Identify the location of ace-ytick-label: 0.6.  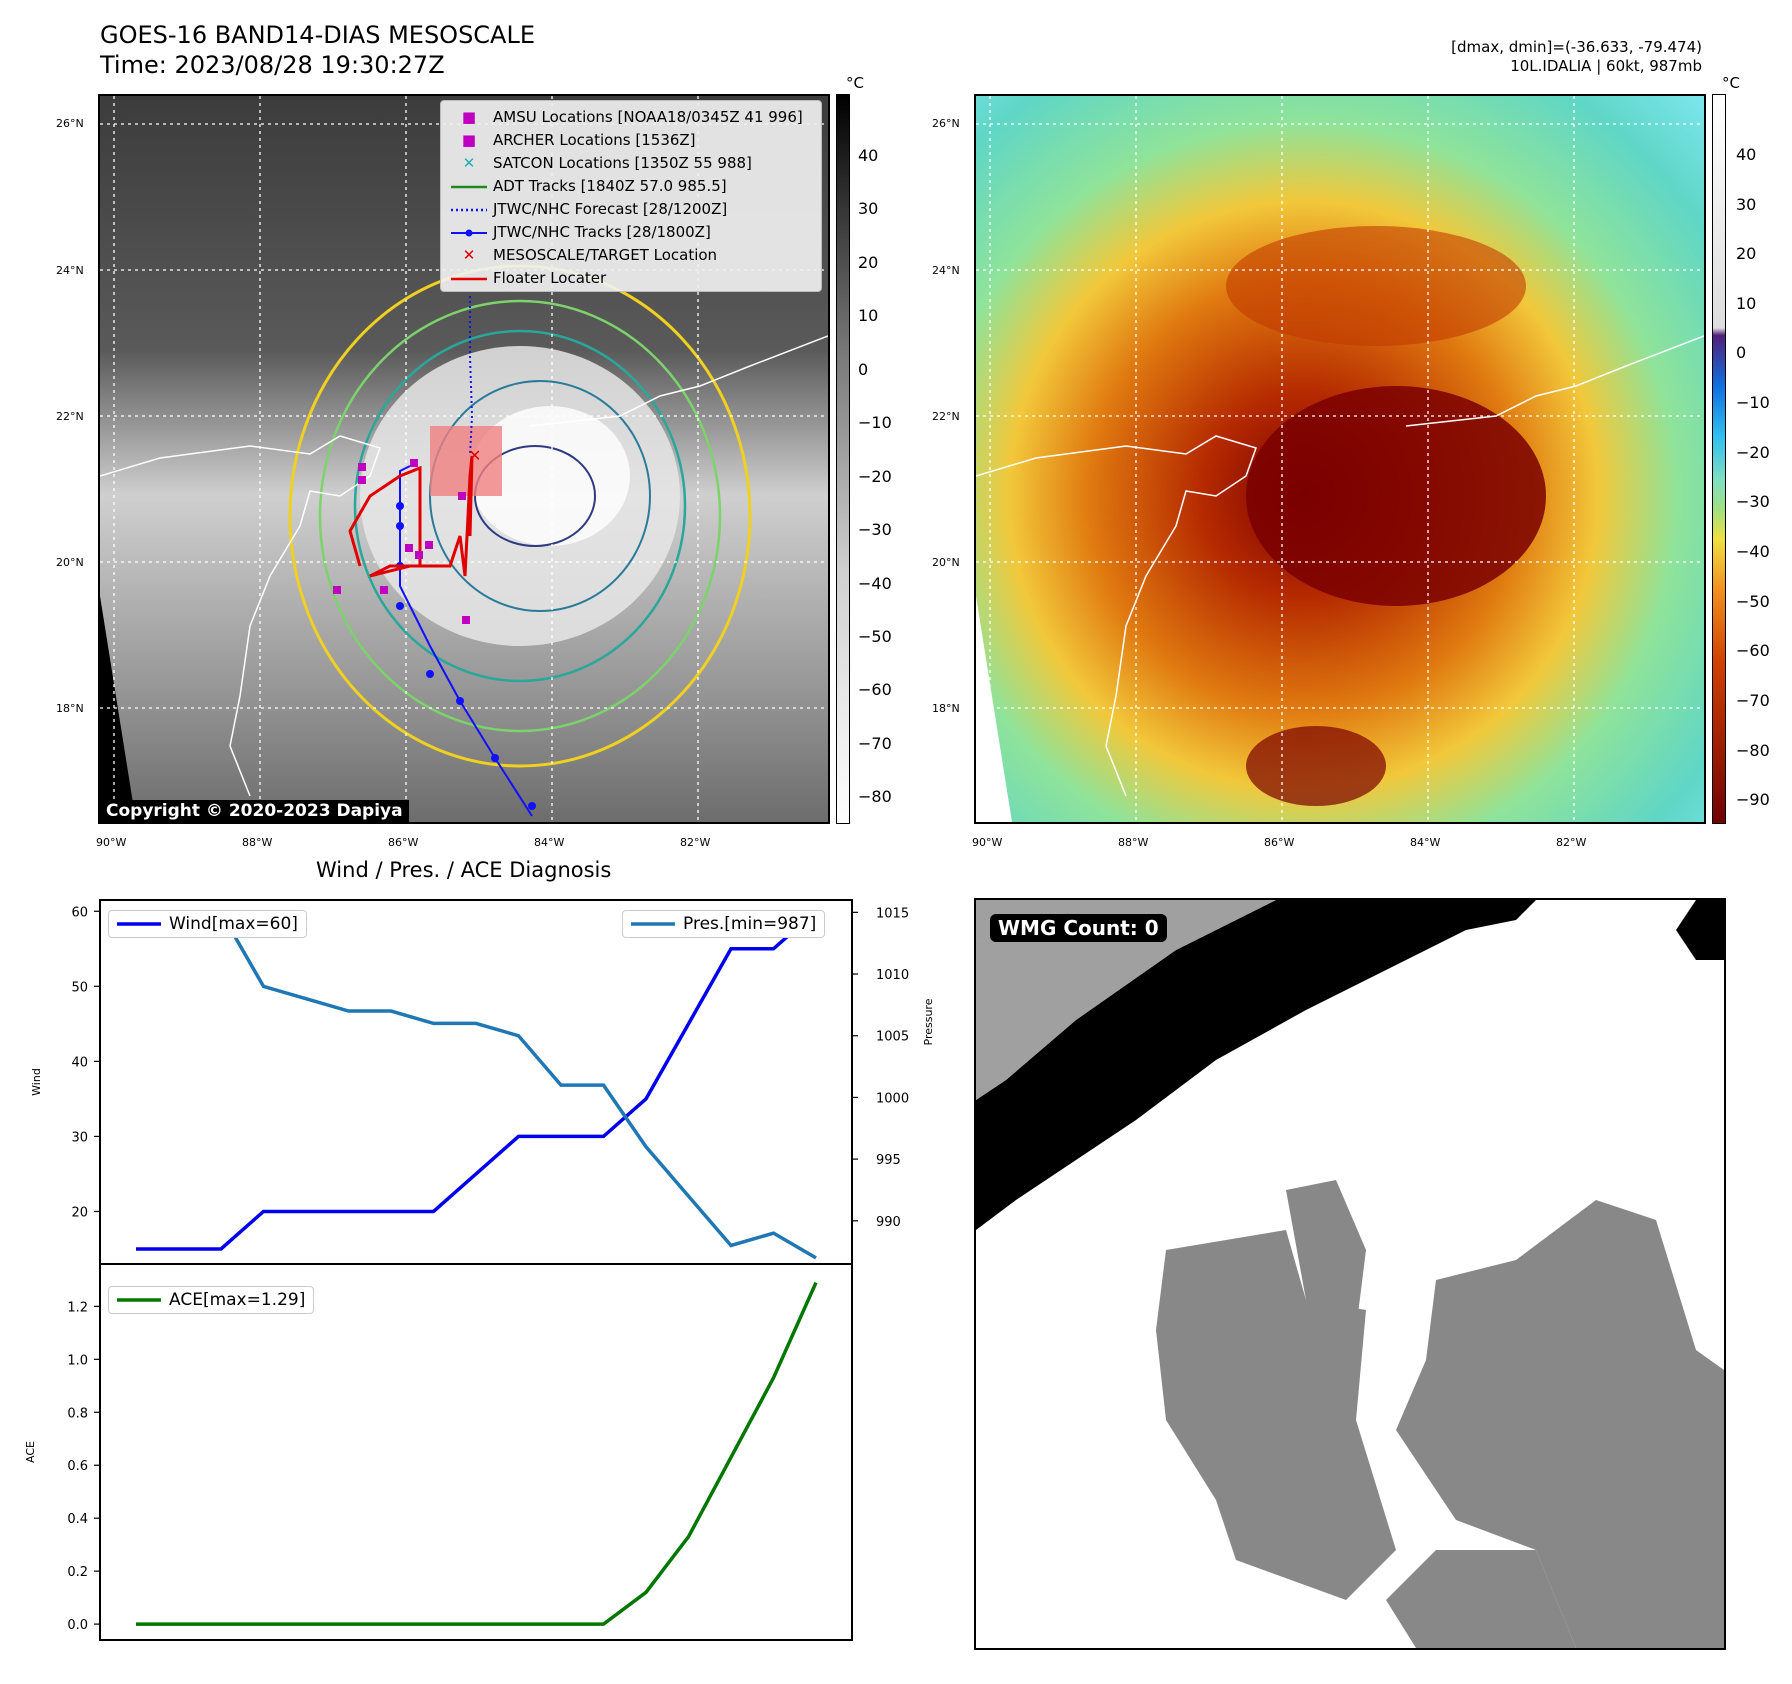
(77, 1466).